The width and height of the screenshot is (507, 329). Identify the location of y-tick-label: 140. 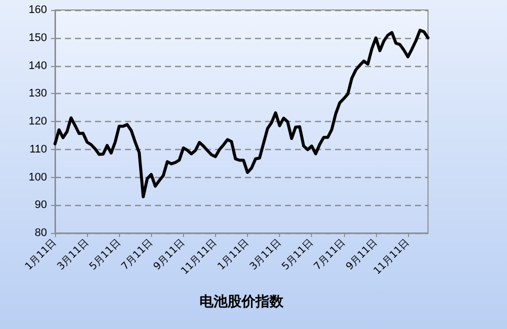
(37, 66).